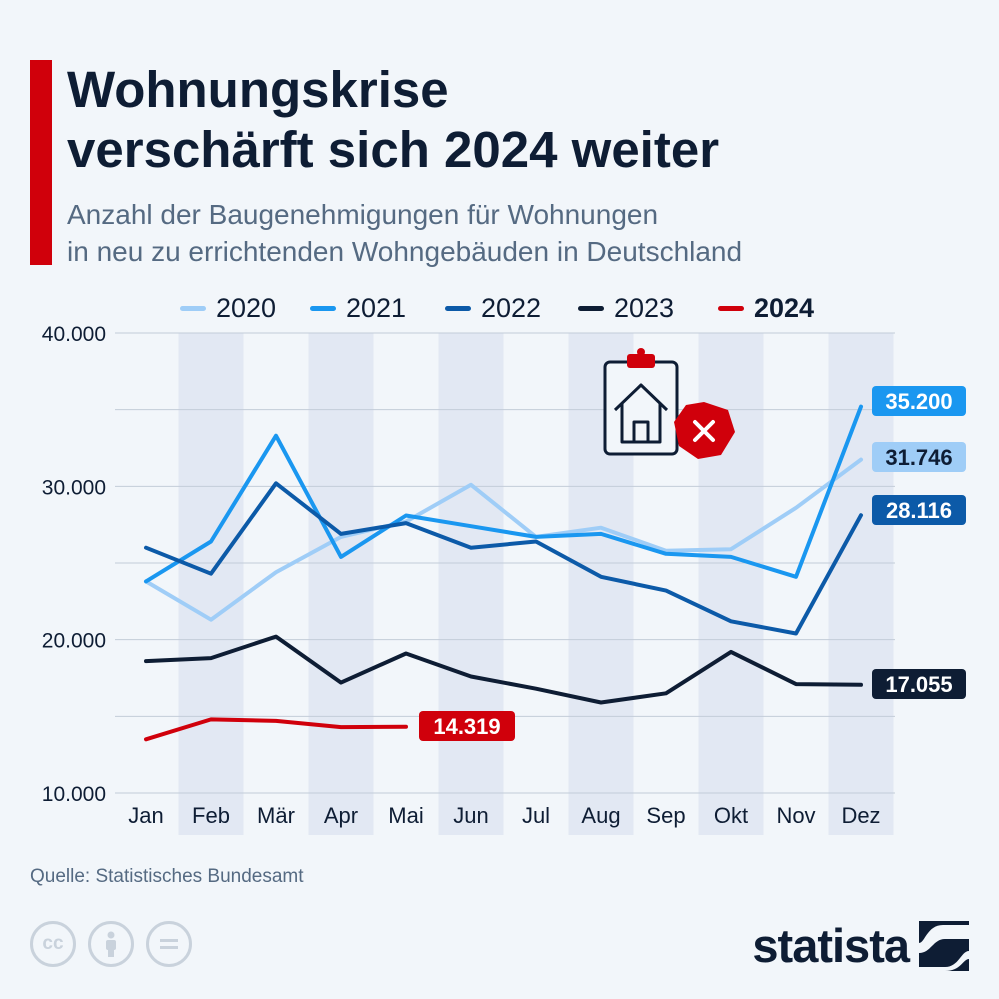 Image resolution: width=999 pixels, height=999 pixels. What do you see at coordinates (74, 794) in the screenshot?
I see `y-tick-label: 10.000` at bounding box center [74, 794].